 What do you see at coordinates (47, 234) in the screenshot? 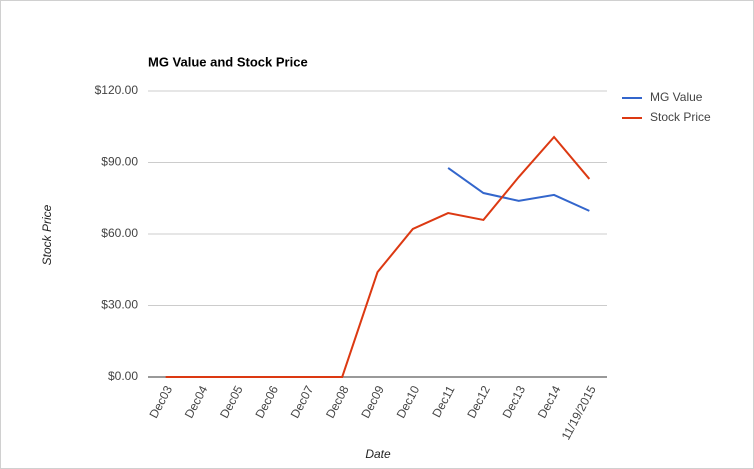
I see `y-axis-title: Stock Price` at bounding box center [47, 234].